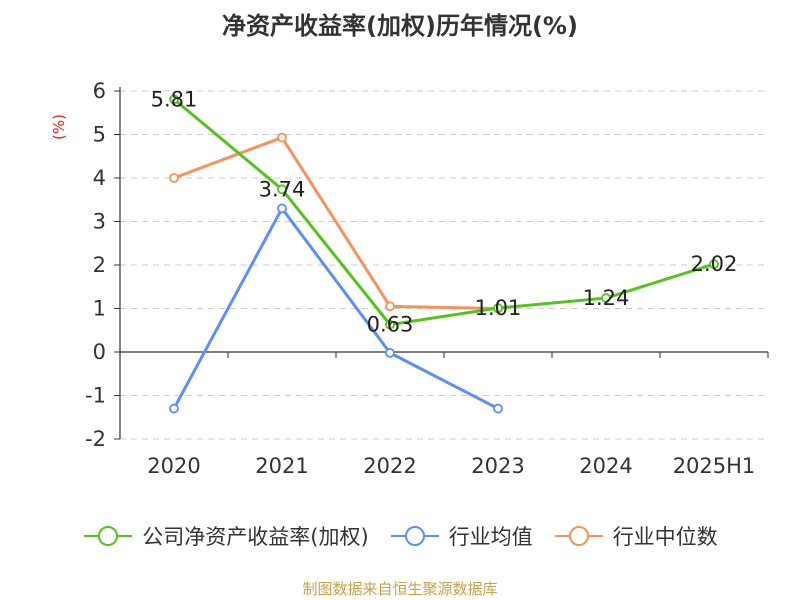 Image resolution: width=800 pixels, height=600 pixels. Describe the element at coordinates (255, 537) in the screenshot. I see `legend-label: 公司净资产收益率(加权)` at that location.